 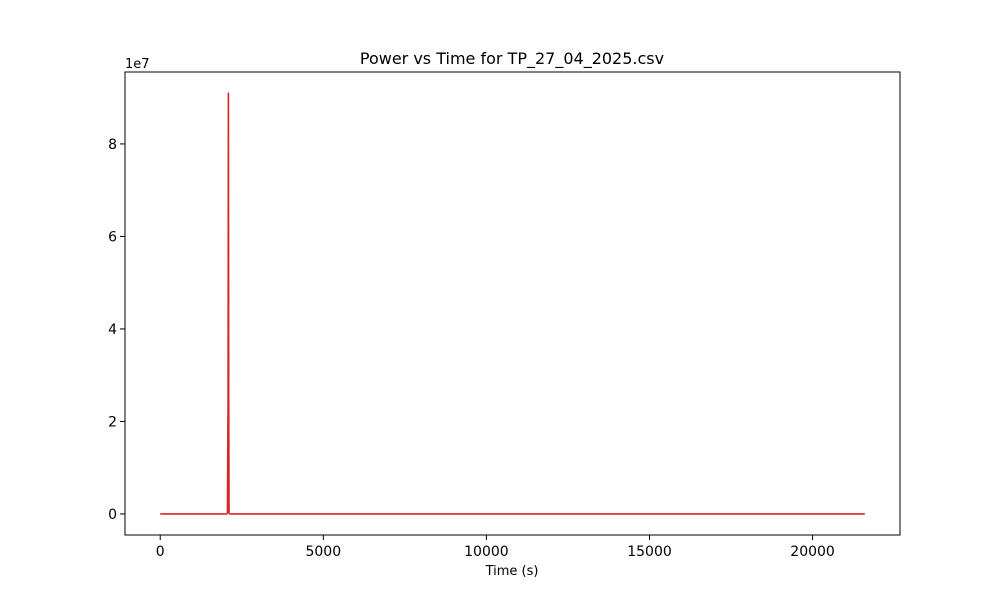 I want to click on x-tick-label: 15000, so click(x=649, y=552).